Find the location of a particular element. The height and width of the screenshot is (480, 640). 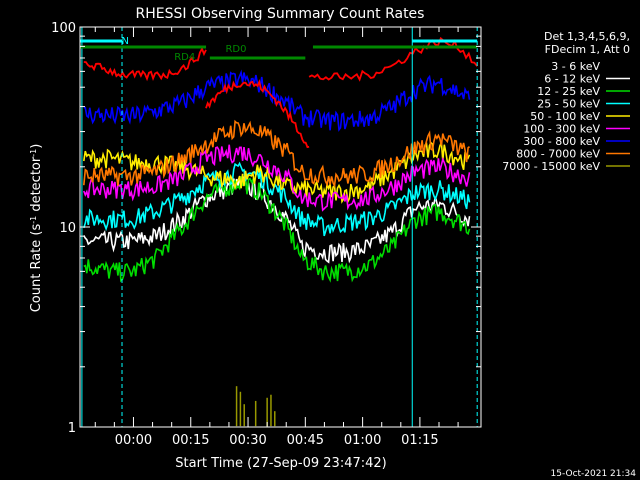

y-axis-label-part3: ) is located at coordinates (36, 146).